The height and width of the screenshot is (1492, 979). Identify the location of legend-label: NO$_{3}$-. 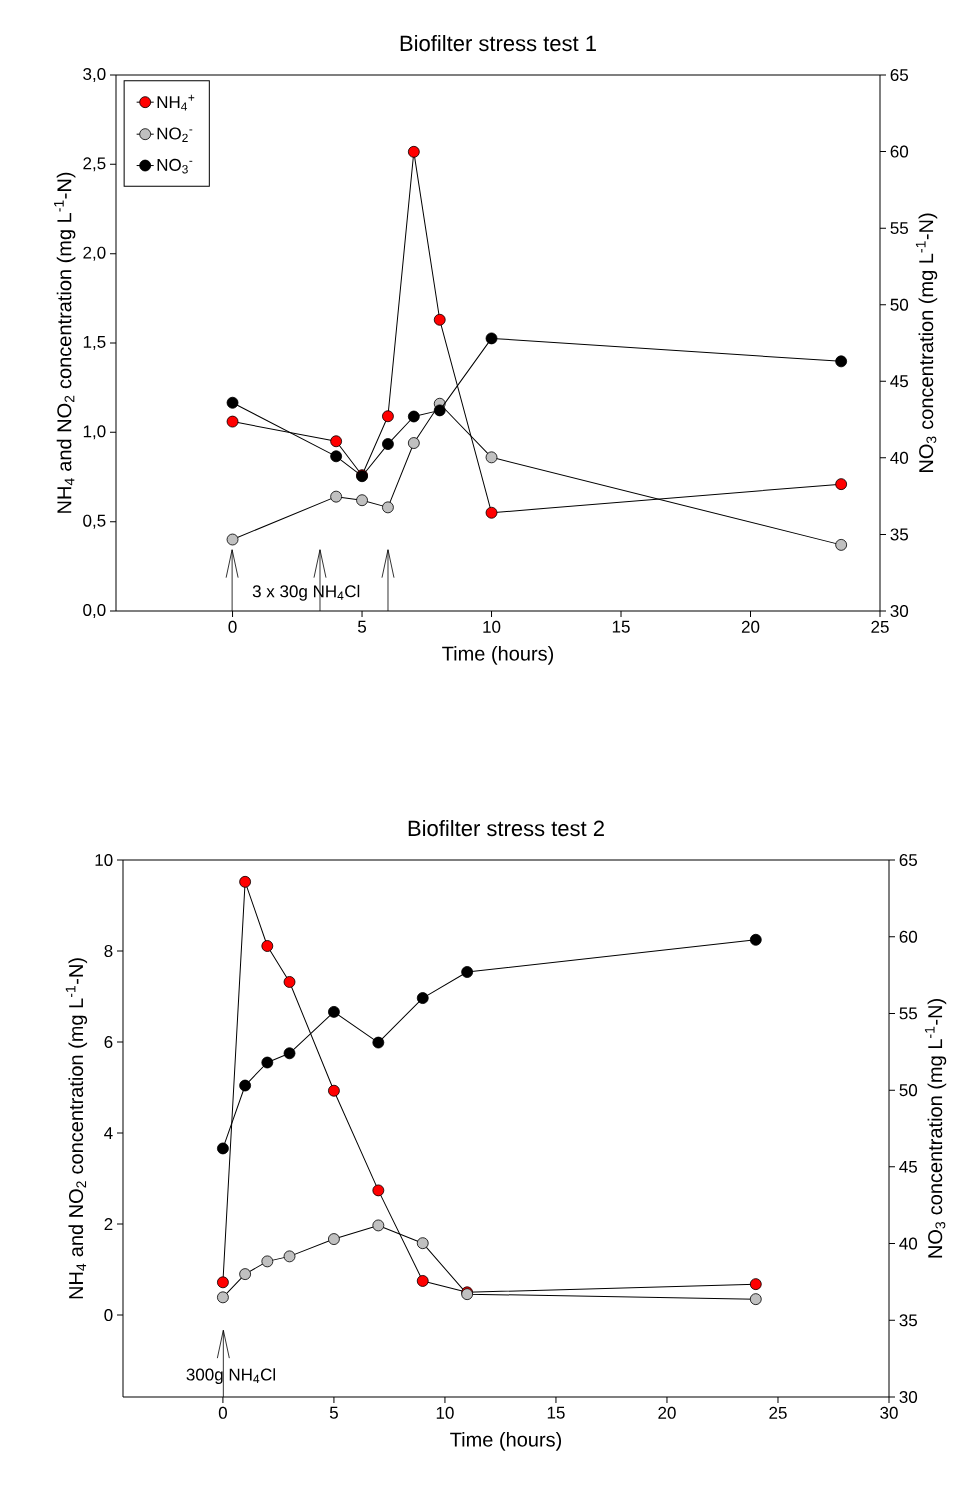
(175, 166).